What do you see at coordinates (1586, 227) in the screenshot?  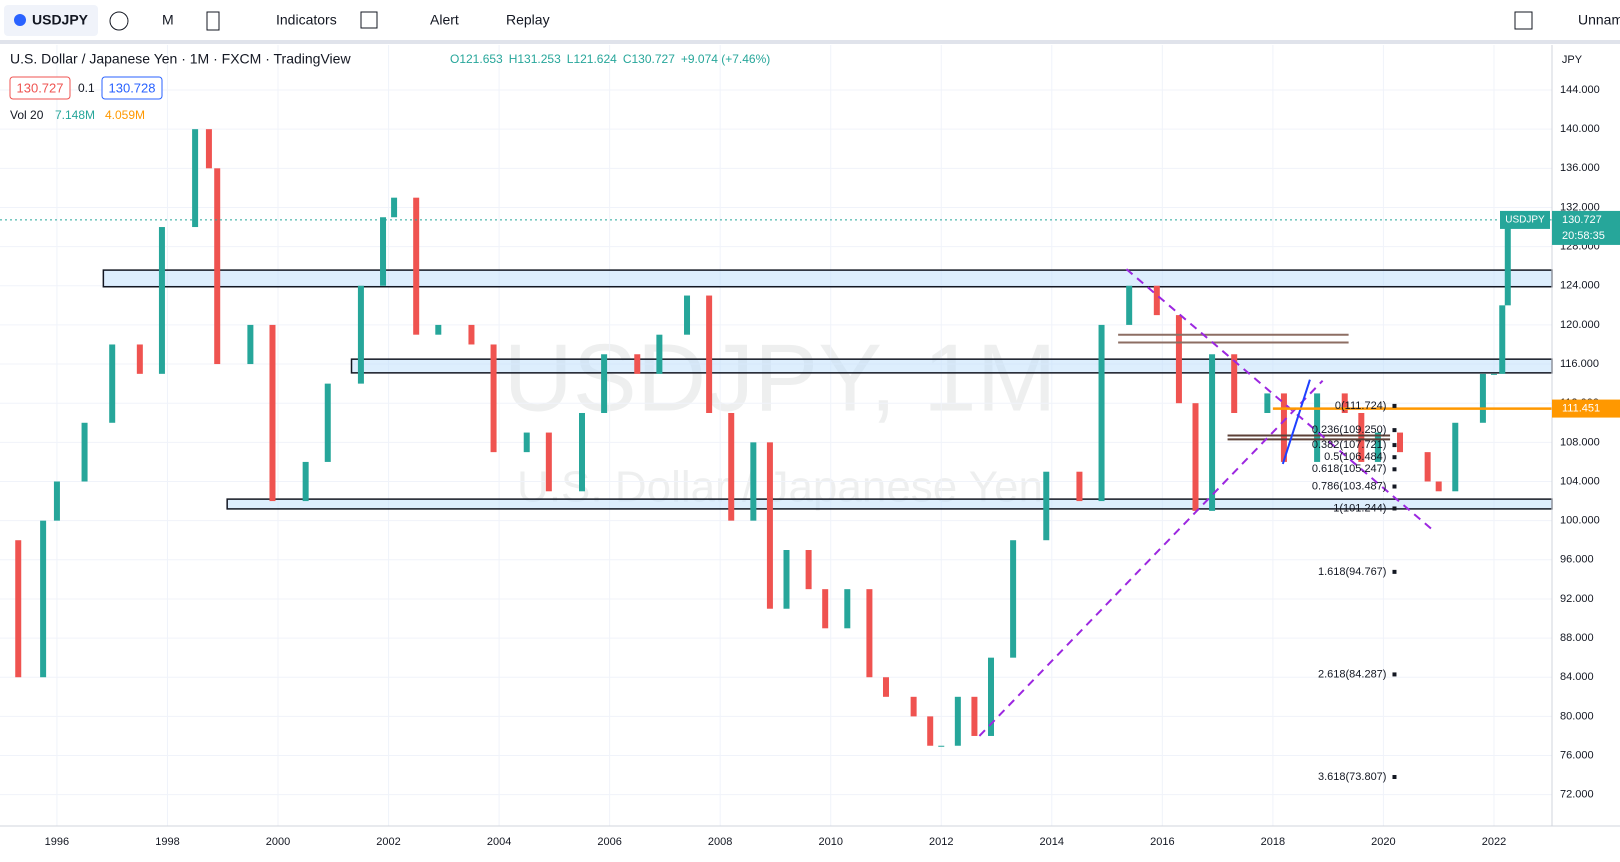 I see `last-price-tag` at bounding box center [1586, 227].